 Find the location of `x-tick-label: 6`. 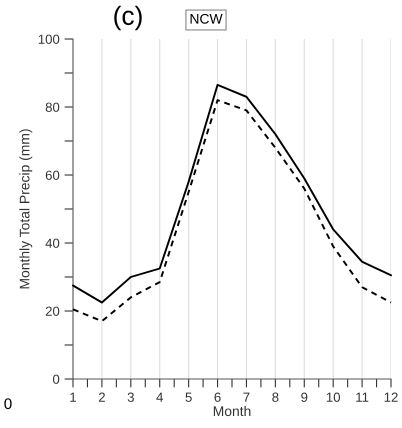

x-tick-label: 6 is located at coordinates (217, 397).